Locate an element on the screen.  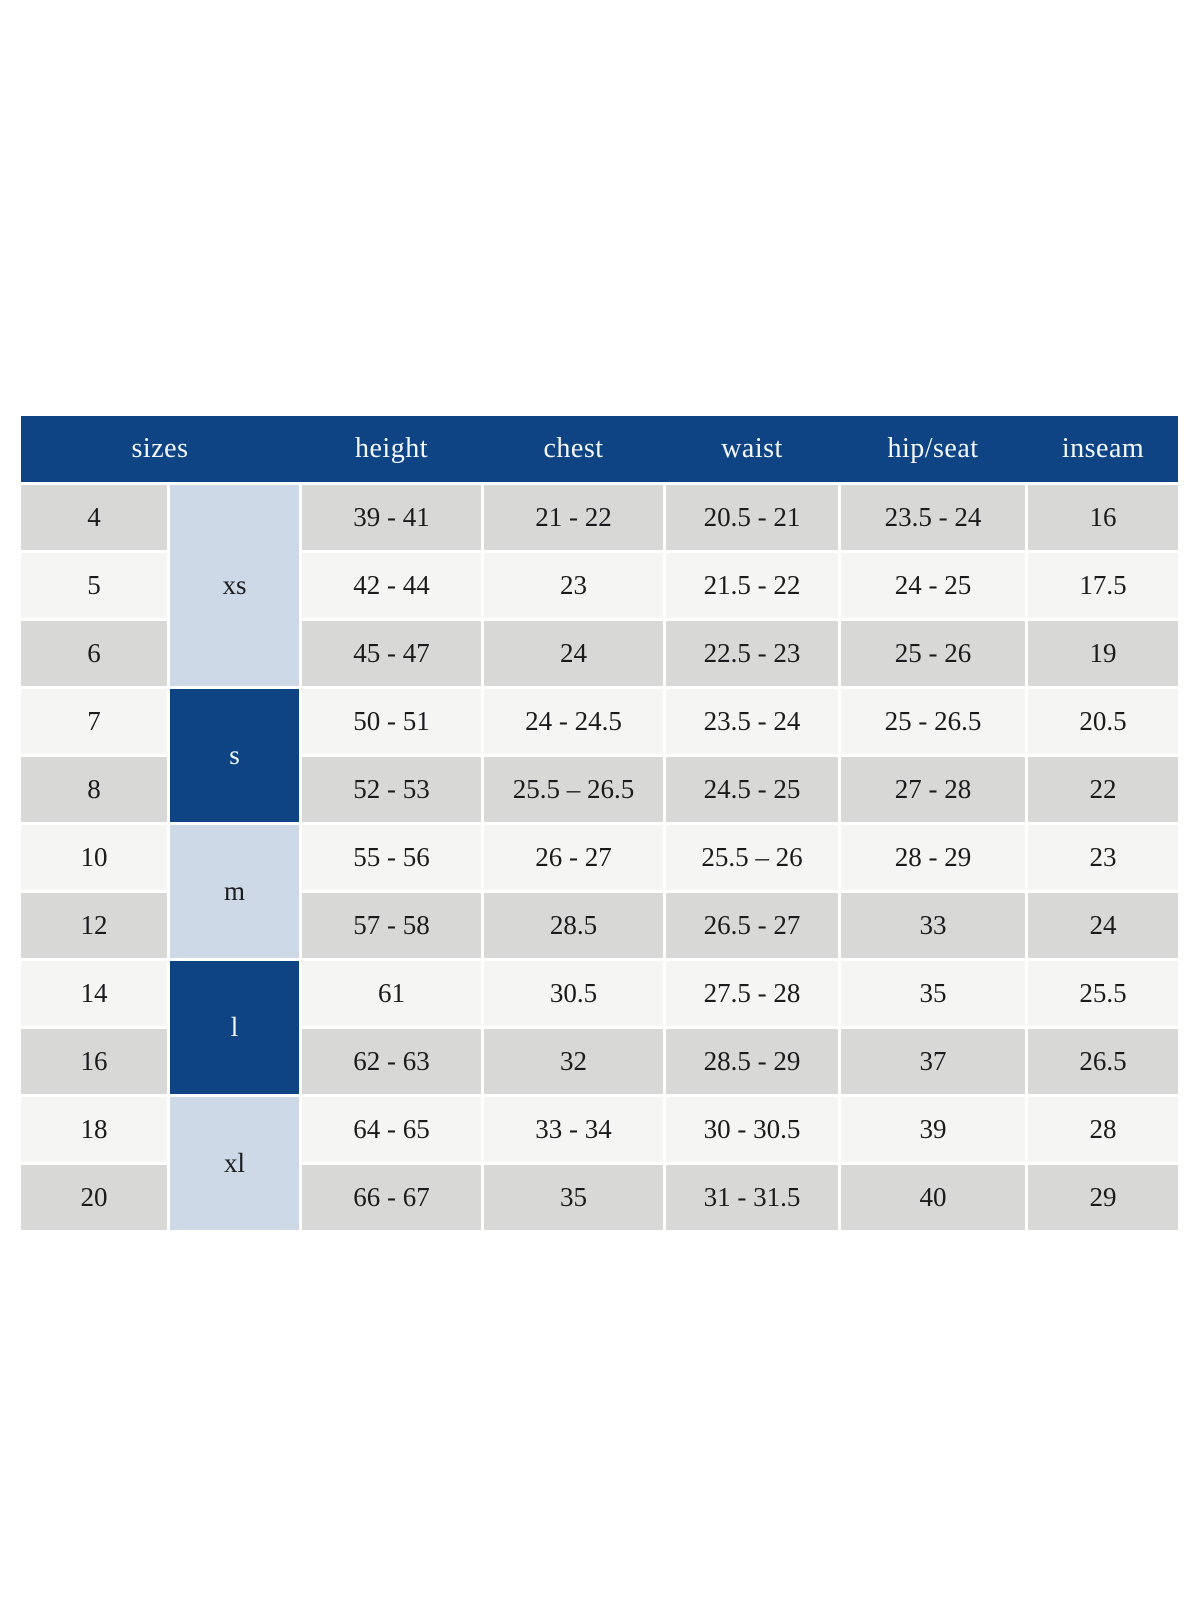
cell-hip_seat-row-12: 33 is located at coordinates (933, 925).